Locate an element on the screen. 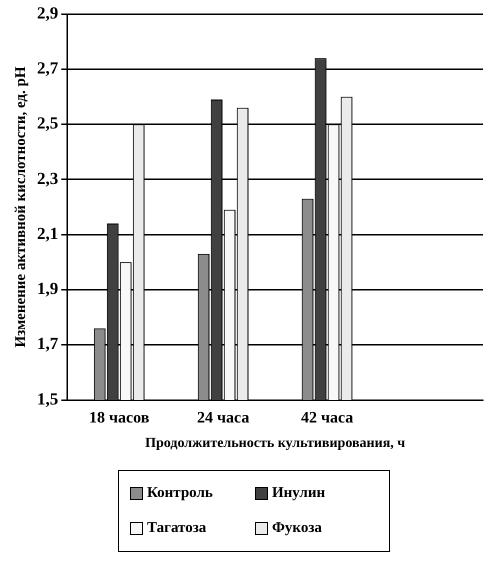  y-tick-label: 1,7 is located at coordinates (48, 344).